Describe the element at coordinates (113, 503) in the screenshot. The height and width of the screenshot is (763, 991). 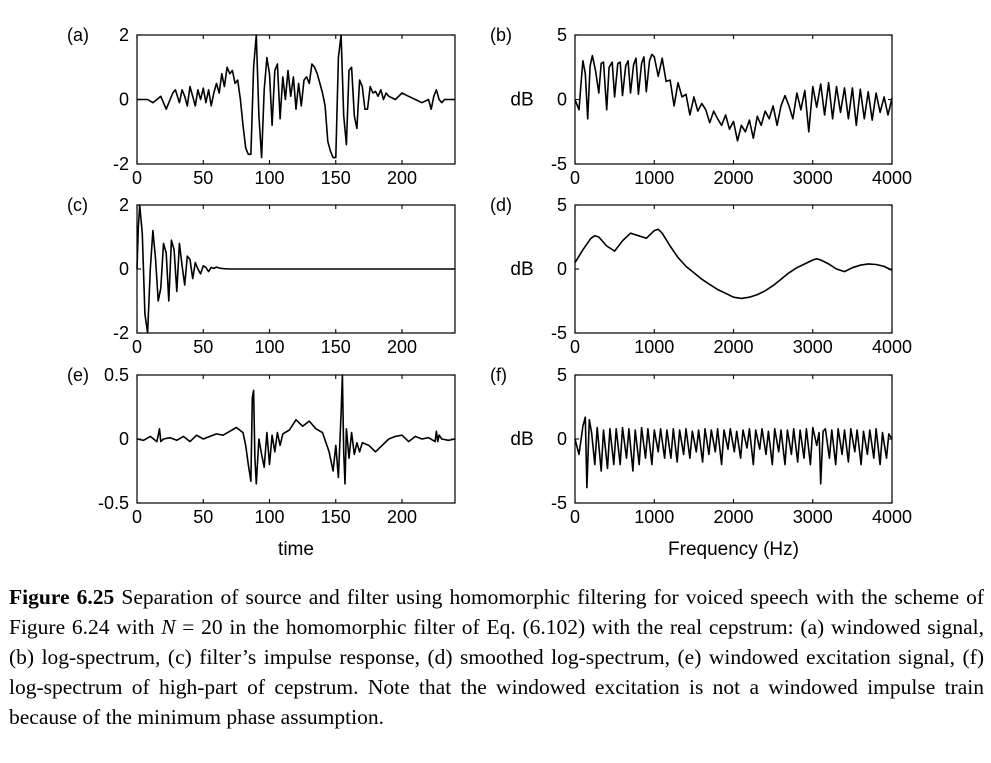
I see `y-tick-label: -0.5` at that location.